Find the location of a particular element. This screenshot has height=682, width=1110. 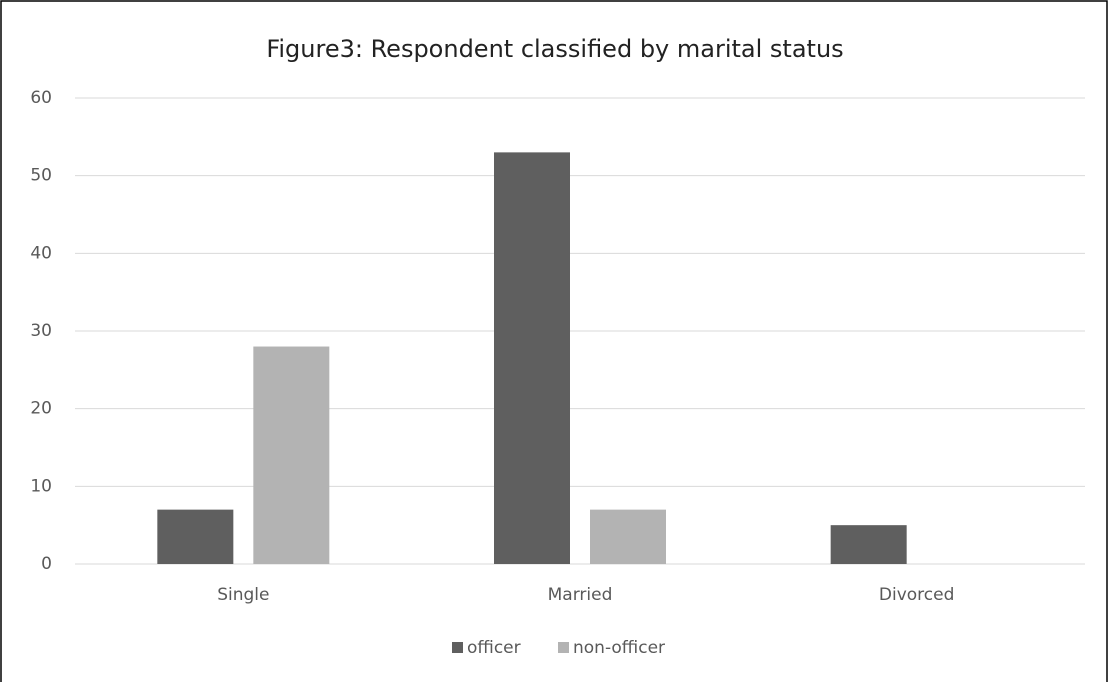

x-tick-label: Divorced is located at coordinates (917, 595).